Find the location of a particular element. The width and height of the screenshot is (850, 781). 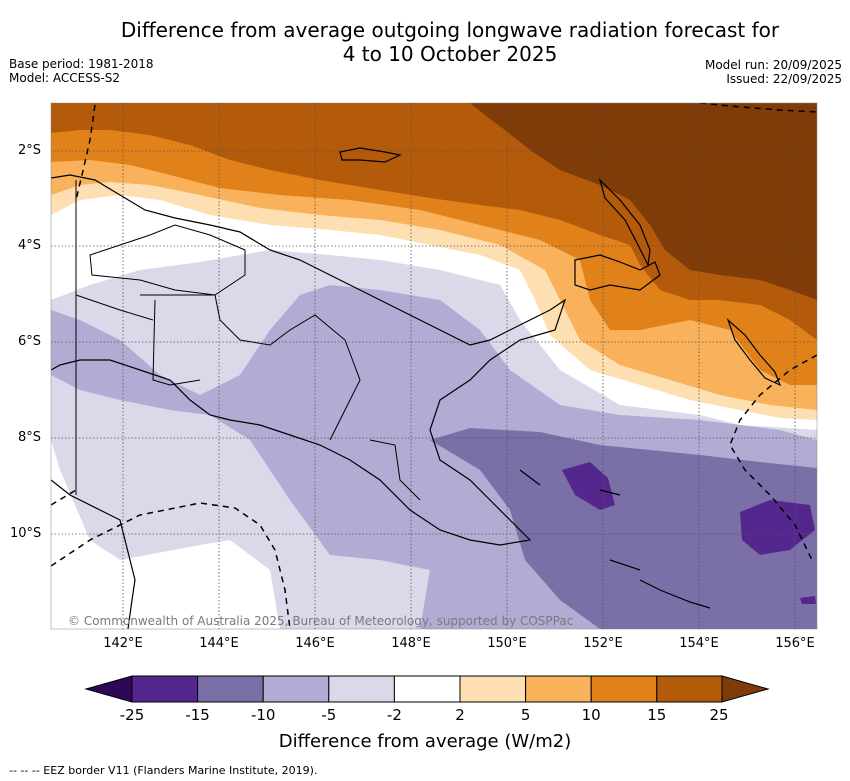

band-plus25 is located at coordinates (643, 201).